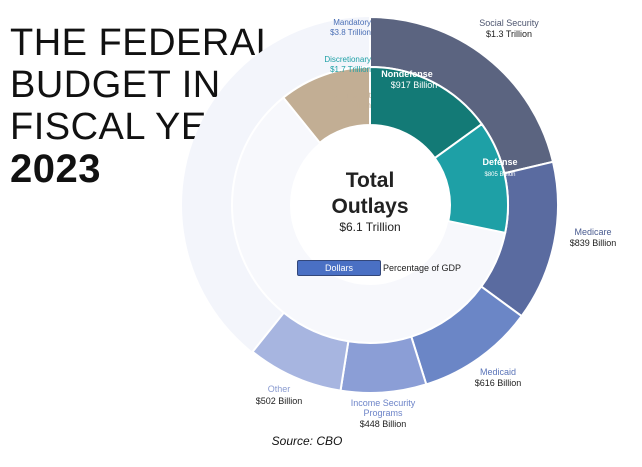 The image size is (642, 467). Describe the element at coordinates (370, 180) in the screenshot. I see `center-title-line-1: Total` at that location.